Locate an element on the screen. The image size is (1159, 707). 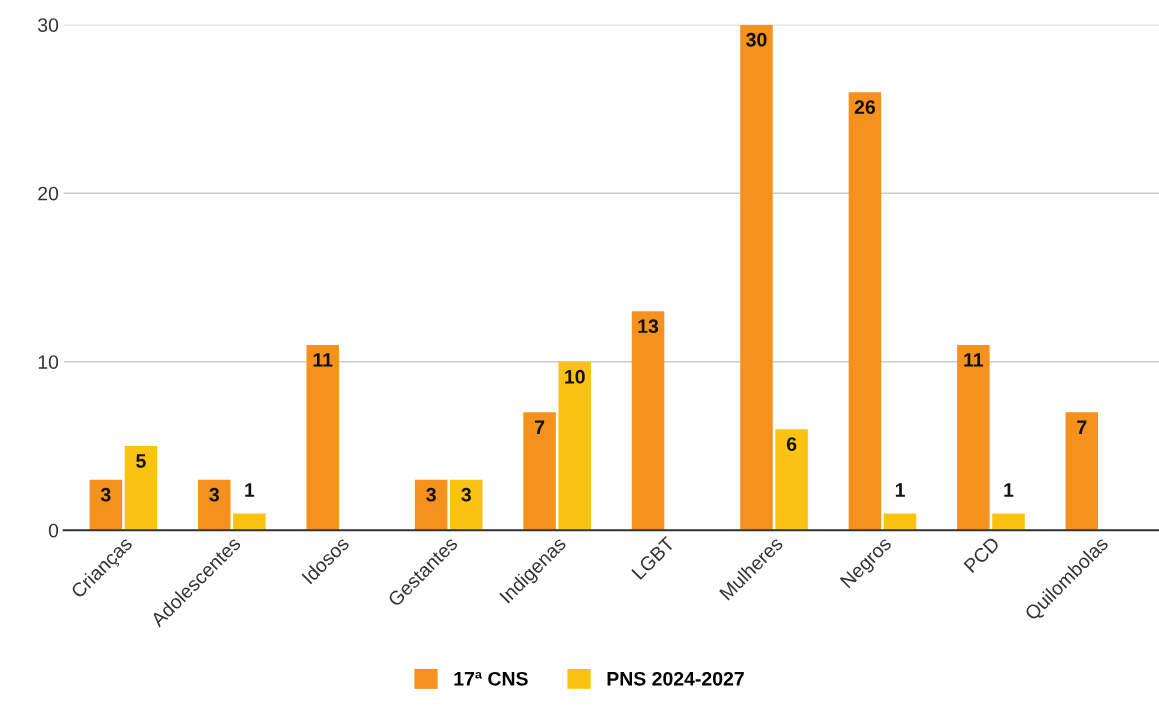
y-tick-label: 20 is located at coordinates (48, 193).